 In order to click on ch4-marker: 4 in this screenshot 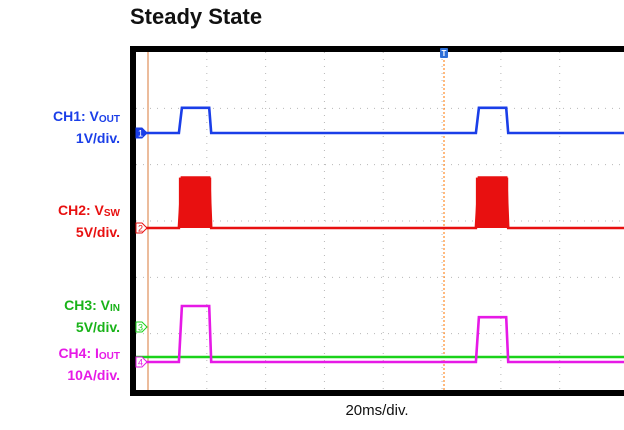, I will do `click(141, 362)`.